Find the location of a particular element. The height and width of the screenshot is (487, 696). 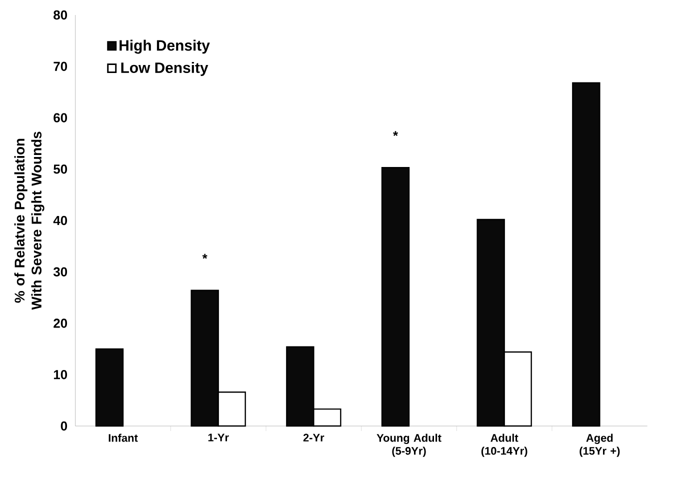

legend-label: Low Density is located at coordinates (164, 69).